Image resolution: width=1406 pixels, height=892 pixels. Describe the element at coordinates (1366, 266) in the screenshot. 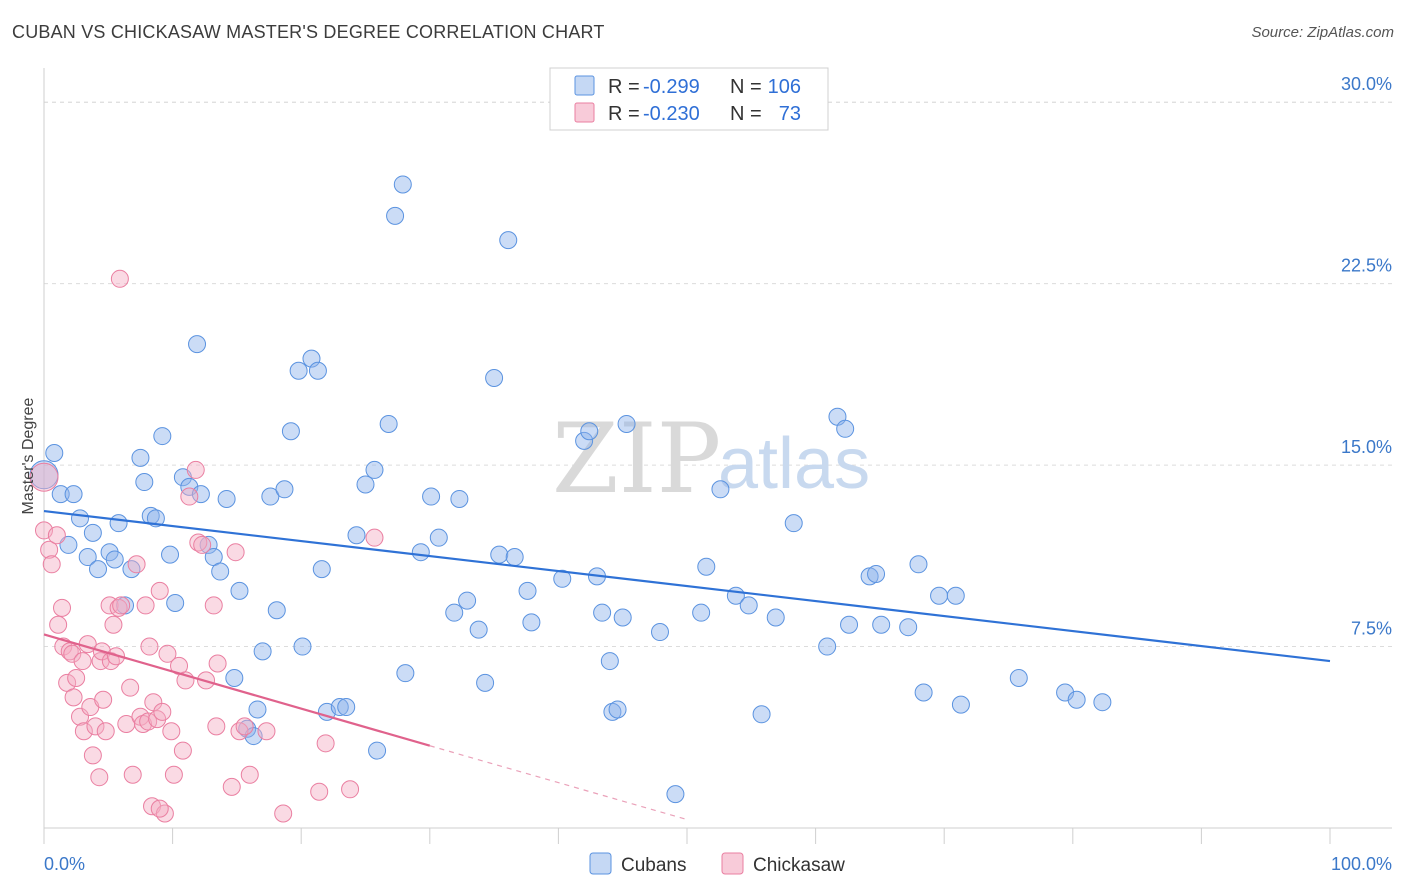

I see `y-tick-label-2: 22.5%` at that location.